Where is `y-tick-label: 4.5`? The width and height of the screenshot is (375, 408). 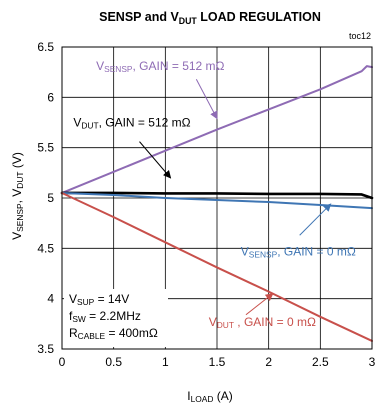 y-tick-label: 4.5 is located at coordinates (45, 248).